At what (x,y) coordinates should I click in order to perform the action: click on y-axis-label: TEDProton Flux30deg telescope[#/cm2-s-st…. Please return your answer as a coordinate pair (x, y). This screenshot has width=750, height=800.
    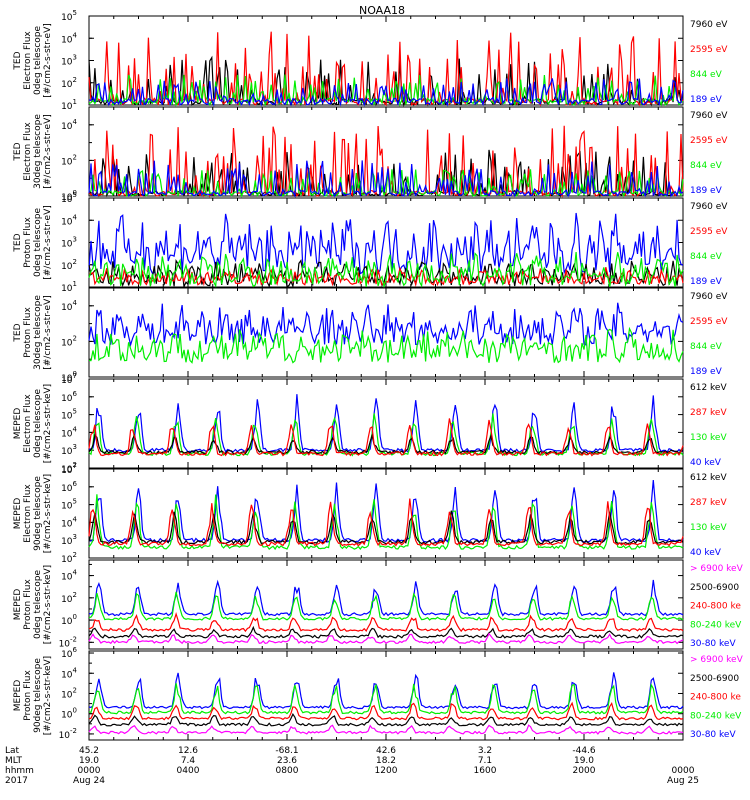
    Looking at the image, I should click on (33, 332).